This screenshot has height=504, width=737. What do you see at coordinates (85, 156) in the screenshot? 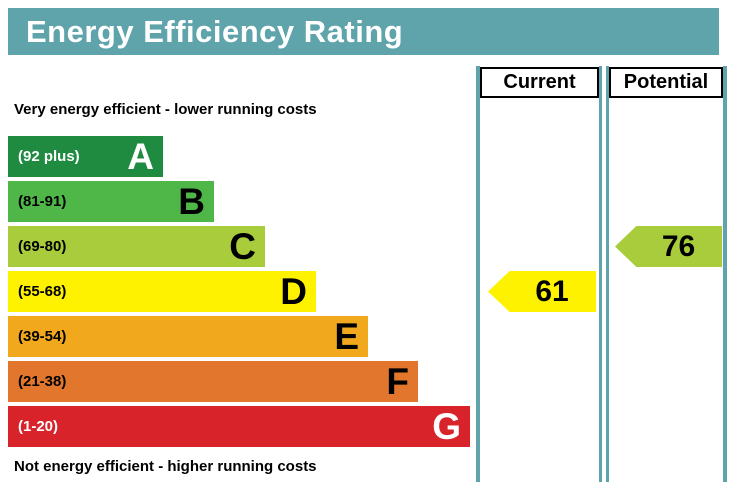
I see `band-row-a: (92 plus) A` at bounding box center [85, 156].